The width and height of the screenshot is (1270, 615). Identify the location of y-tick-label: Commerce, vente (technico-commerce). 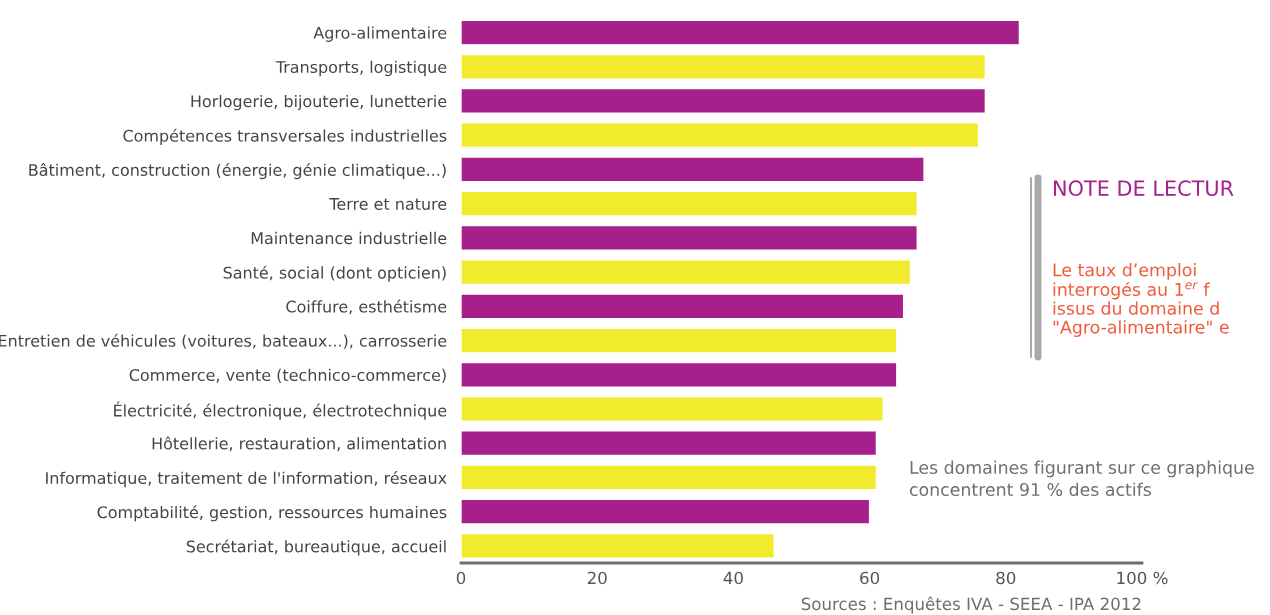
(287, 375).